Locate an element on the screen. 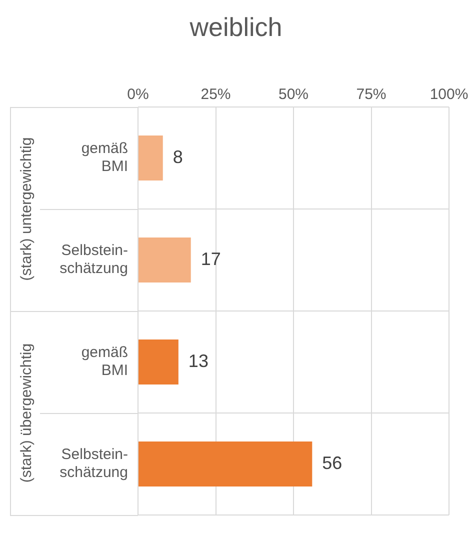 The width and height of the screenshot is (472, 543). text: (stark) übergewichtig is located at coordinates (27, 413).